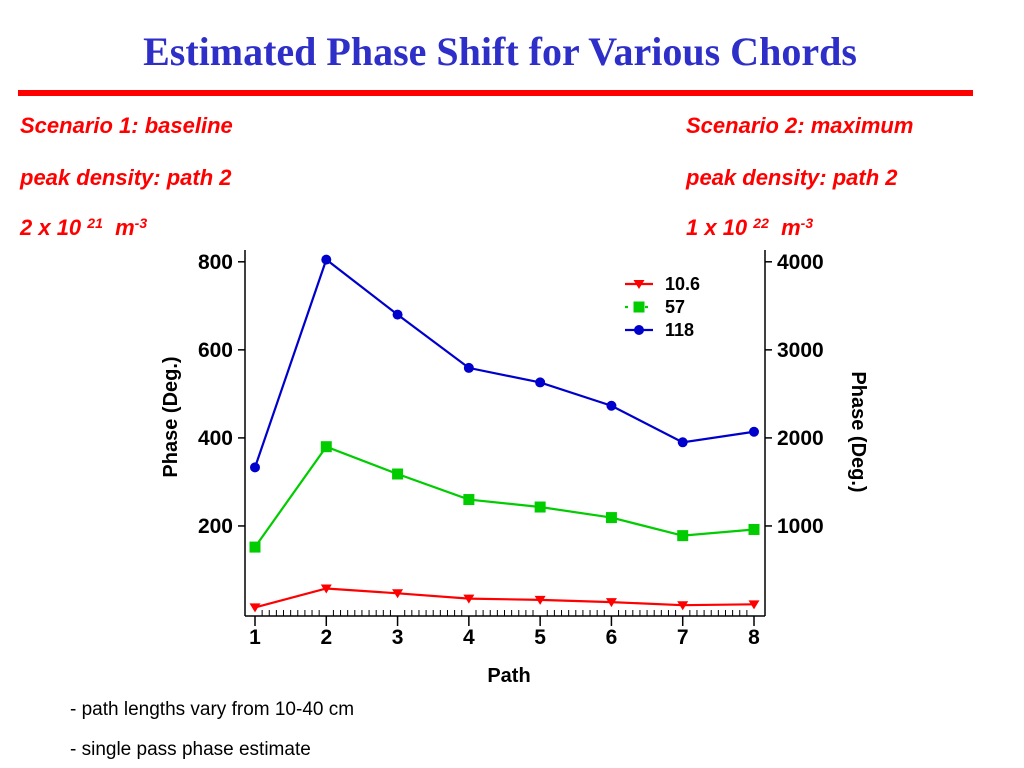  Describe the element at coordinates (791, 227) in the screenshot. I see `scenario2-density-unit: m` at that location.